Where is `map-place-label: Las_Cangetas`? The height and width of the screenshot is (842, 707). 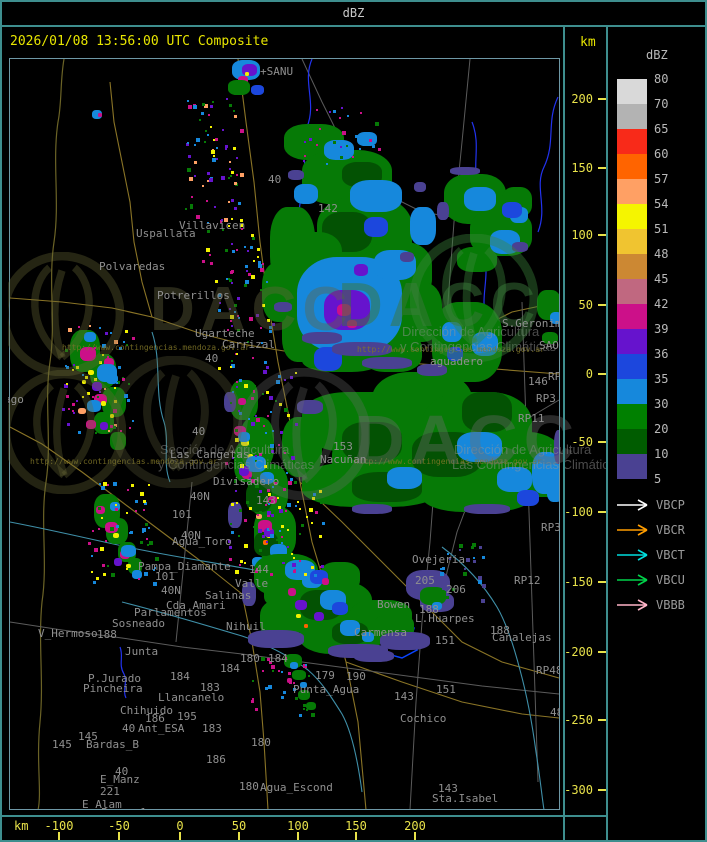 map-place-label: Las_Cangetas is located at coordinates (210, 454).